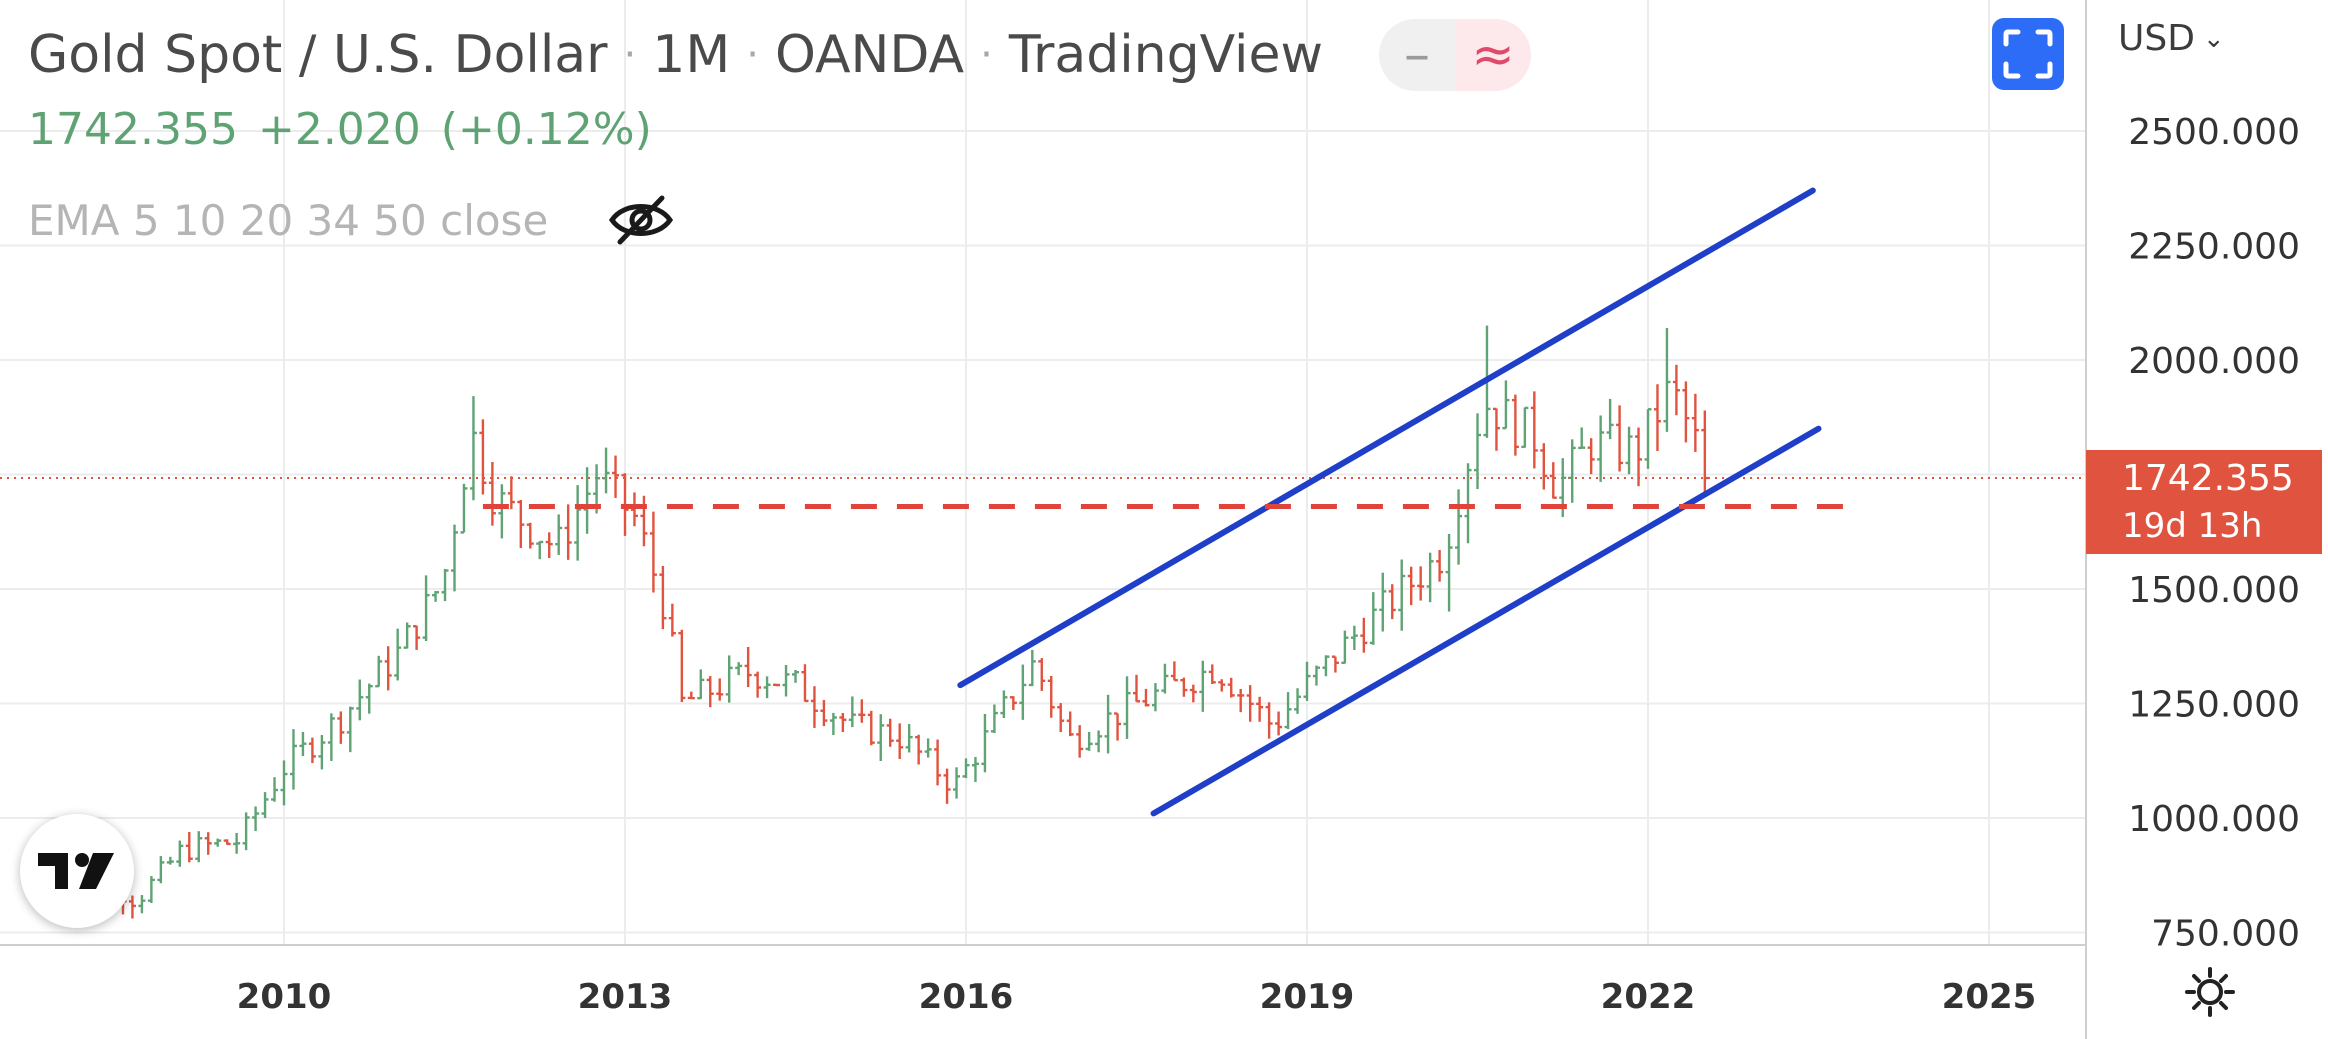 The height and width of the screenshot is (1039, 2328). Describe the element at coordinates (1648, 997) in the screenshot. I see `time-tick-label: 2022` at that location.